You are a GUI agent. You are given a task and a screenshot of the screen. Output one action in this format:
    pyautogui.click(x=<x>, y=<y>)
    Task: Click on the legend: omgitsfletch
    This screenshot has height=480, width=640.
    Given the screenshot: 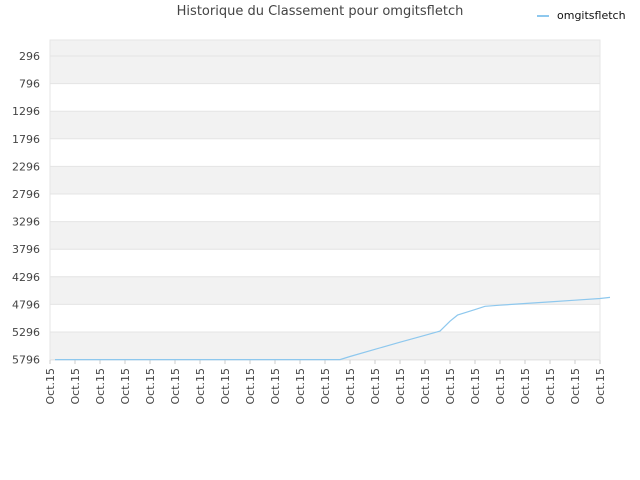 What is the action you would take?
    pyautogui.click(x=581, y=15)
    